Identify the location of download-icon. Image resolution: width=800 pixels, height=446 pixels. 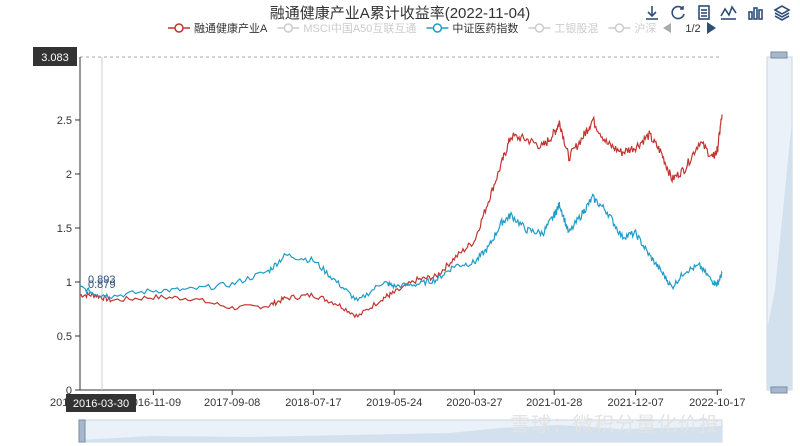
(652, 13).